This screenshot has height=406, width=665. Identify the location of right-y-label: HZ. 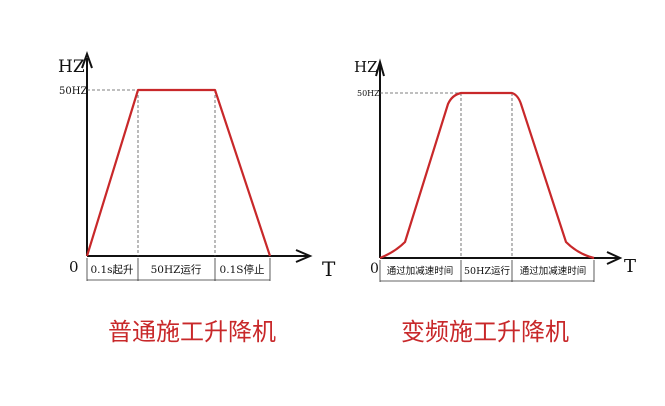
(366, 67).